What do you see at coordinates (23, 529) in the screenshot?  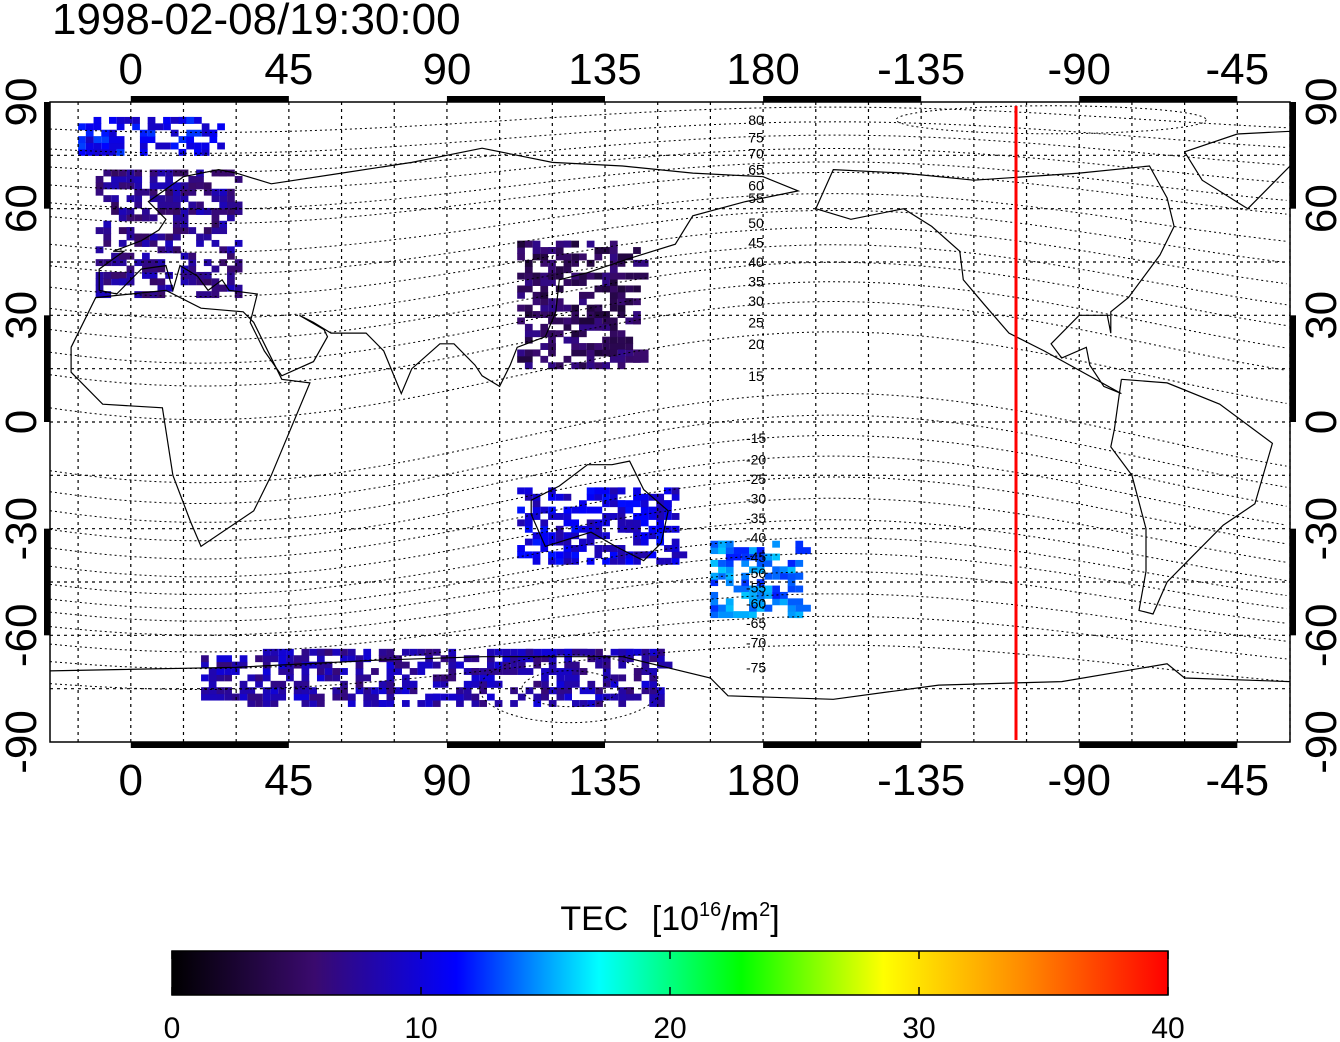 I see `left-lat-tick: -30` at bounding box center [23, 529].